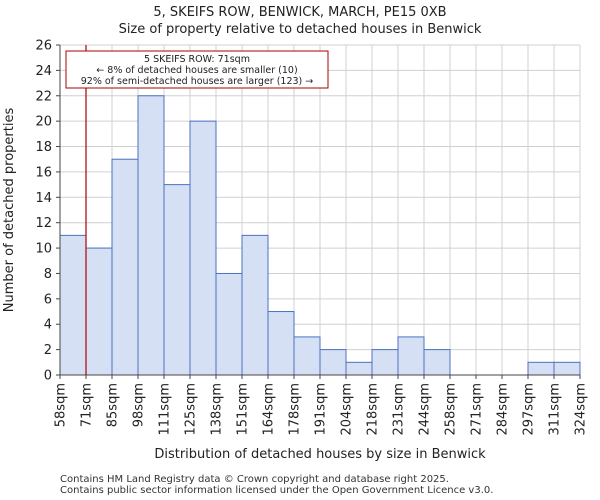  Describe the element at coordinates (477, 409) in the screenshot. I see `x-tick-label: 271sqm` at that location.